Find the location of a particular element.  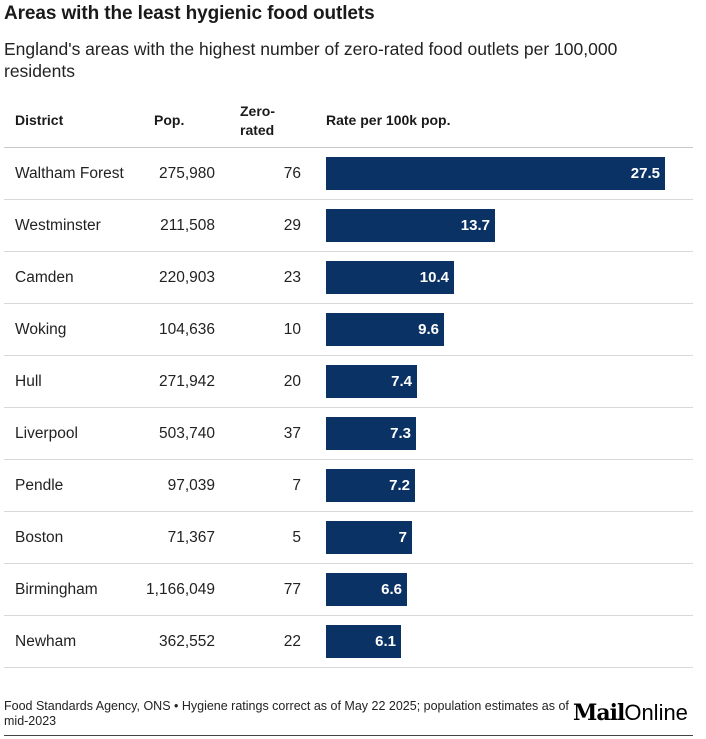

table-row: Liverpool 503,740 37 7.3 is located at coordinates (353, 434).